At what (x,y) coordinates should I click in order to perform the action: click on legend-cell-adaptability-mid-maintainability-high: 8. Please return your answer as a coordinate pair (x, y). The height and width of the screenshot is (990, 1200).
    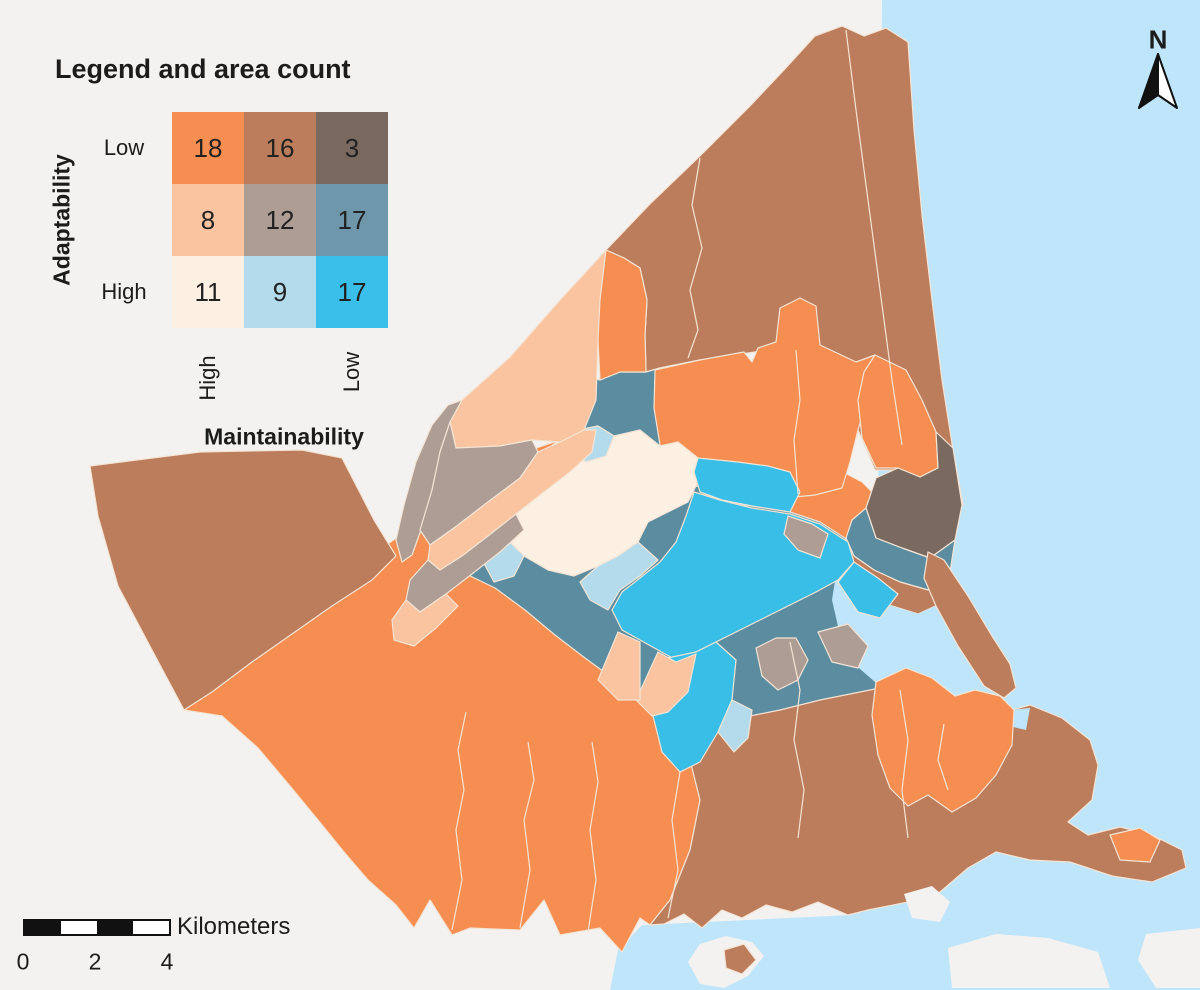
    Looking at the image, I should click on (208, 220).